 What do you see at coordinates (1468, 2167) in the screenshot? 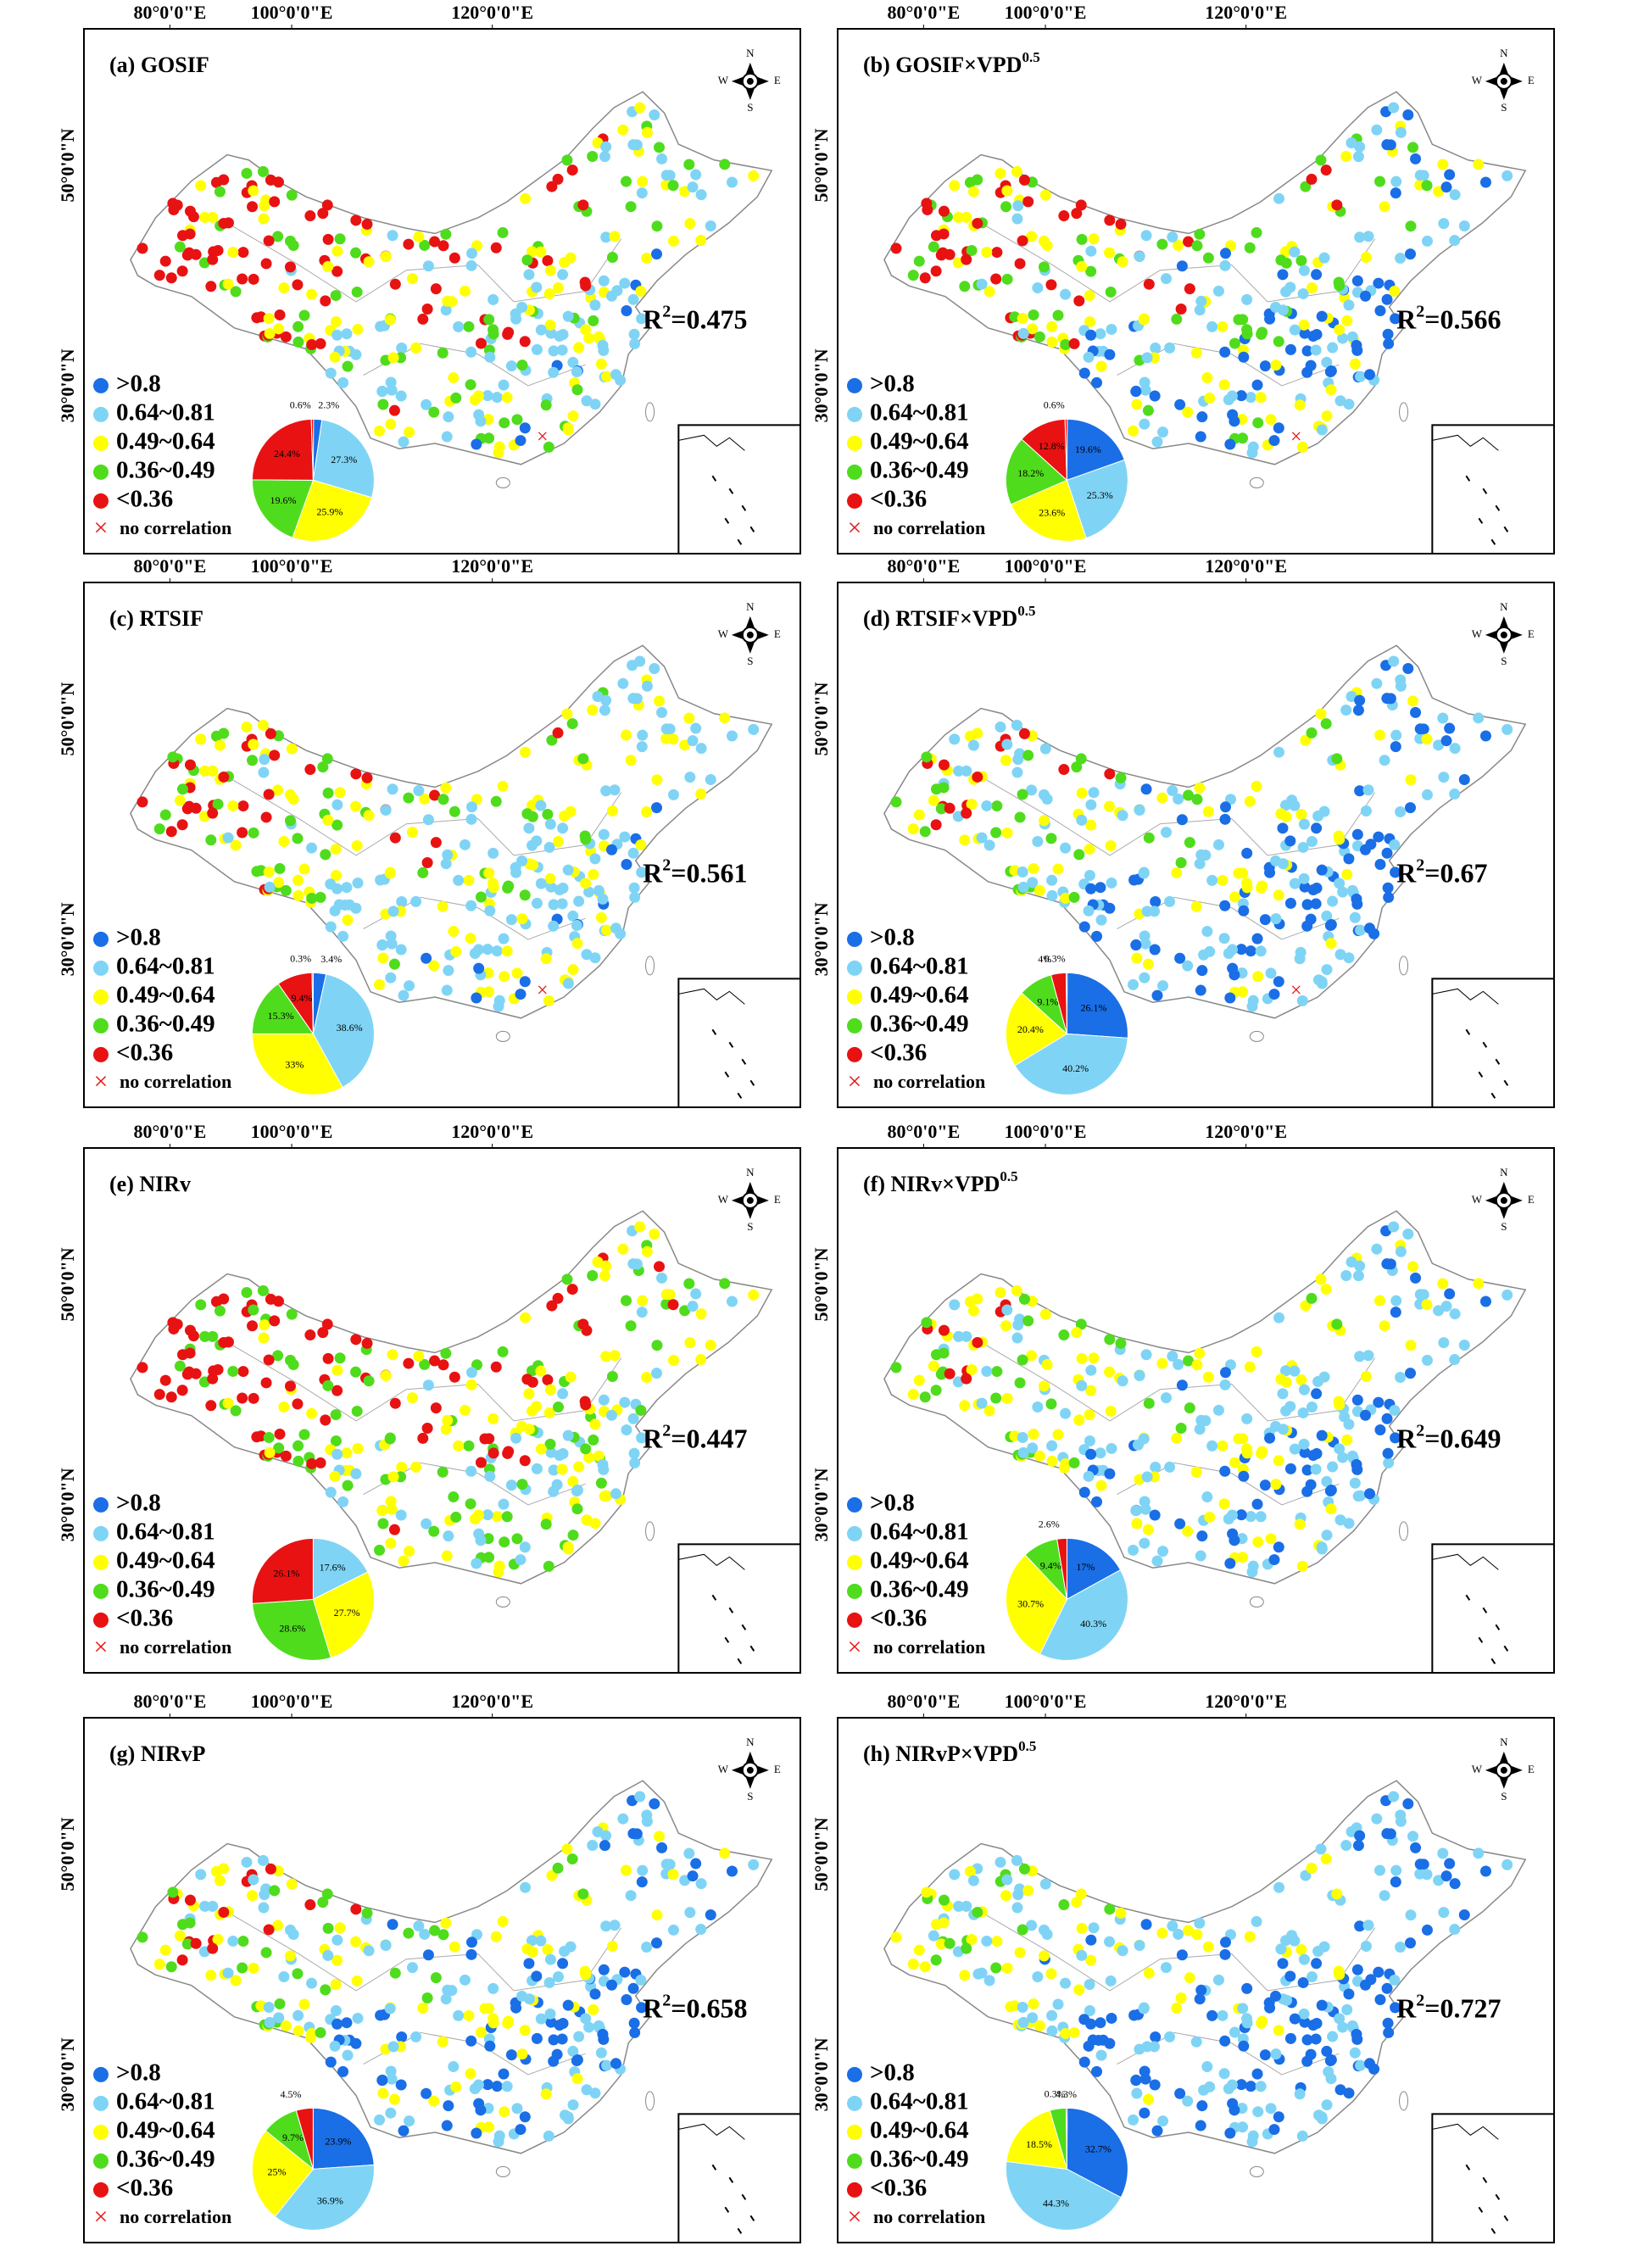
I see `inset-island` at bounding box center [1468, 2167].